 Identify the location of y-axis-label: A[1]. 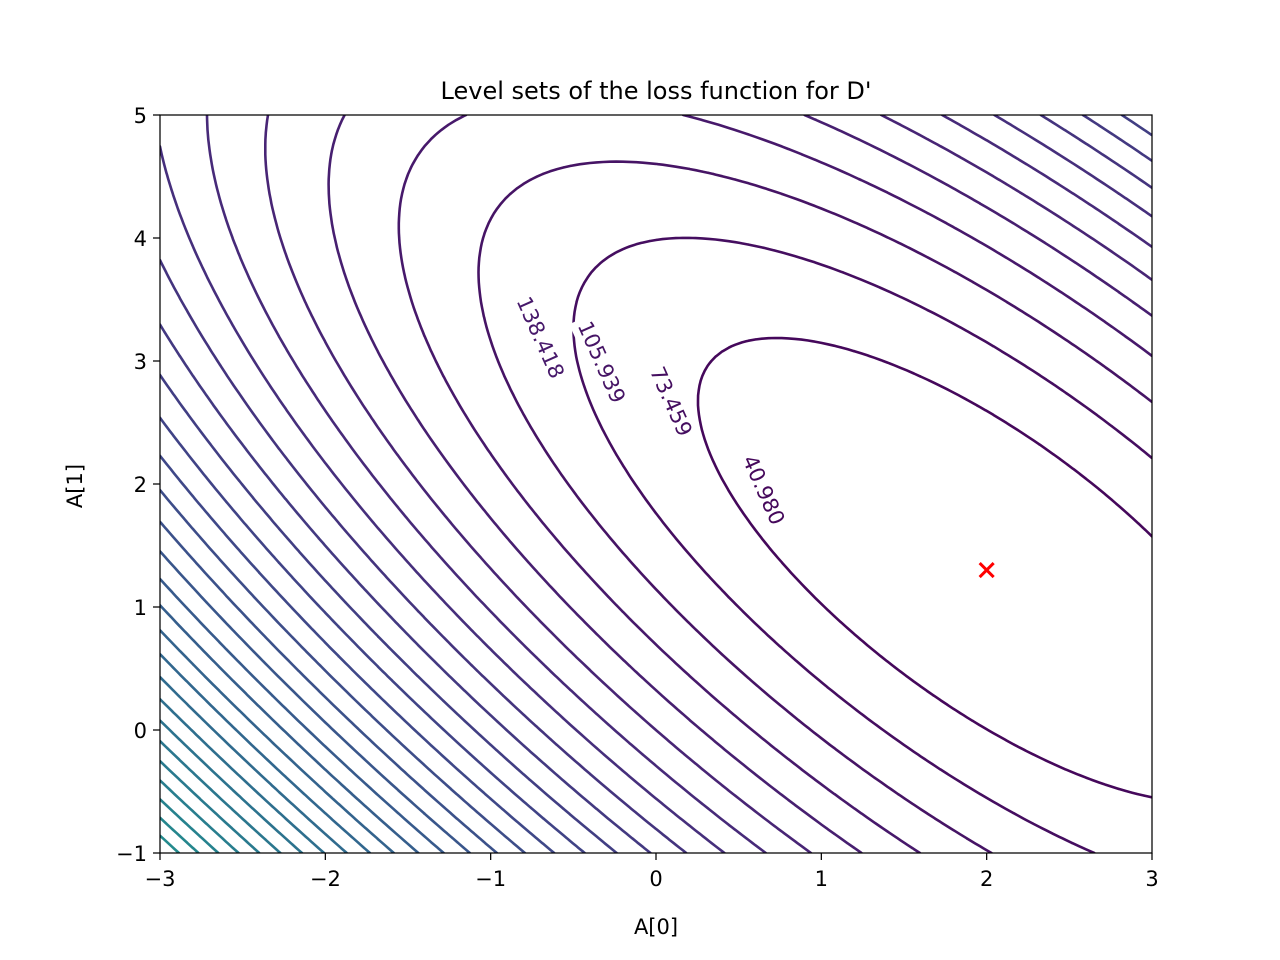
(75, 486).